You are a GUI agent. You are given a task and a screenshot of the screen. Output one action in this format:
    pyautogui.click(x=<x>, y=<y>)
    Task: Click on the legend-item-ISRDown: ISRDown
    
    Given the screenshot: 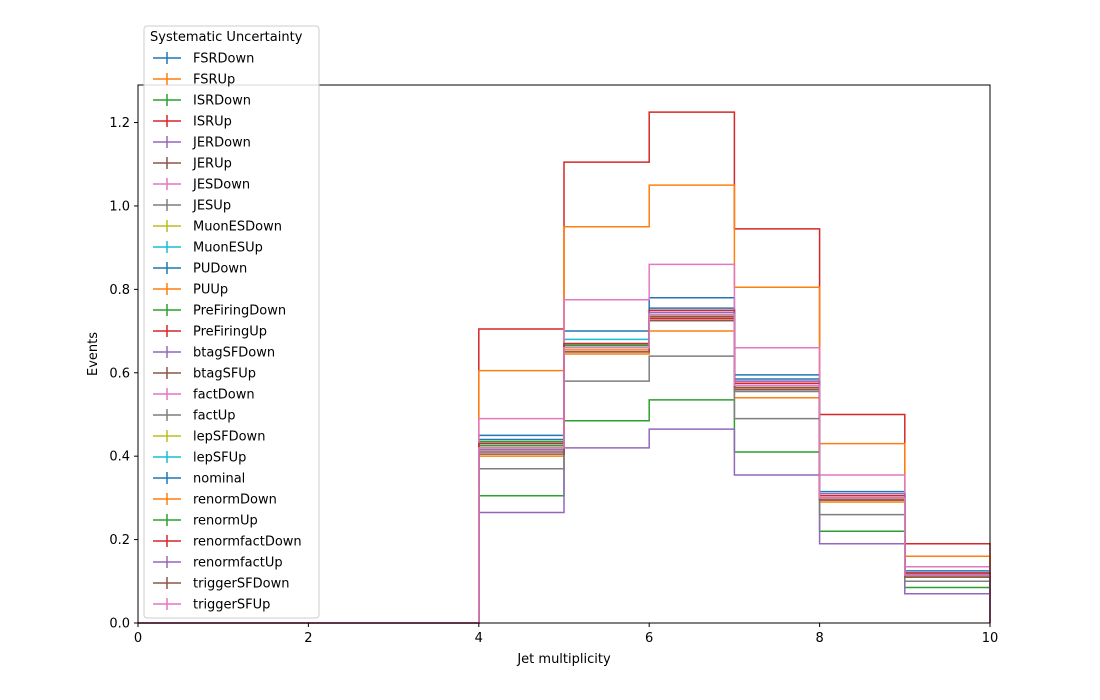 What is the action you would take?
    pyautogui.click(x=202, y=101)
    